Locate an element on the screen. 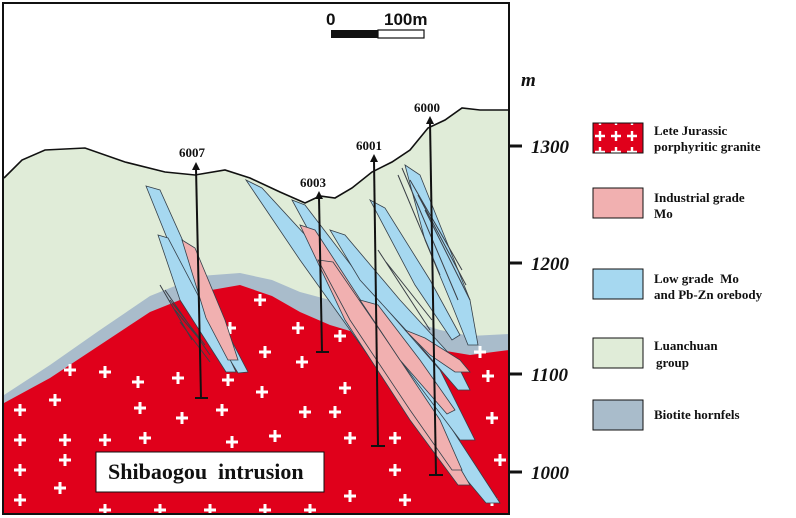  elevation-tick-1100: 1100 is located at coordinates (549, 375).